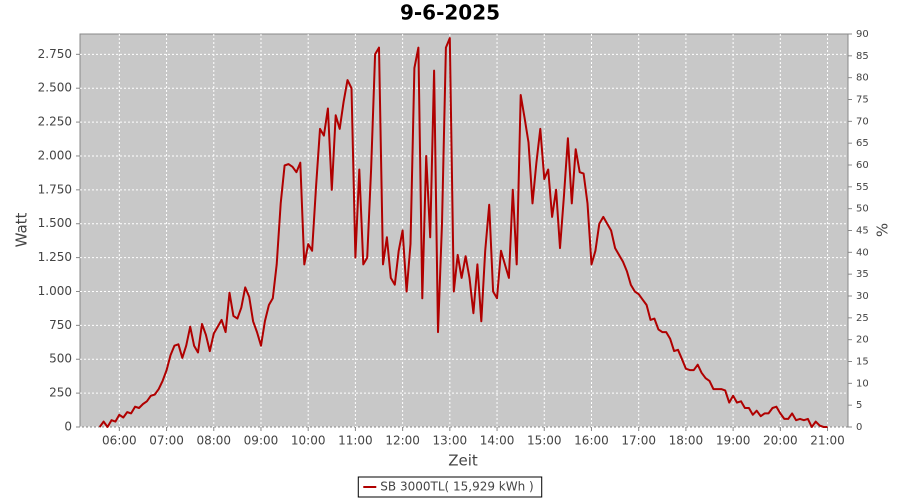 The image size is (900, 500). I want to click on y2-tick-label: 80, so click(862, 78).